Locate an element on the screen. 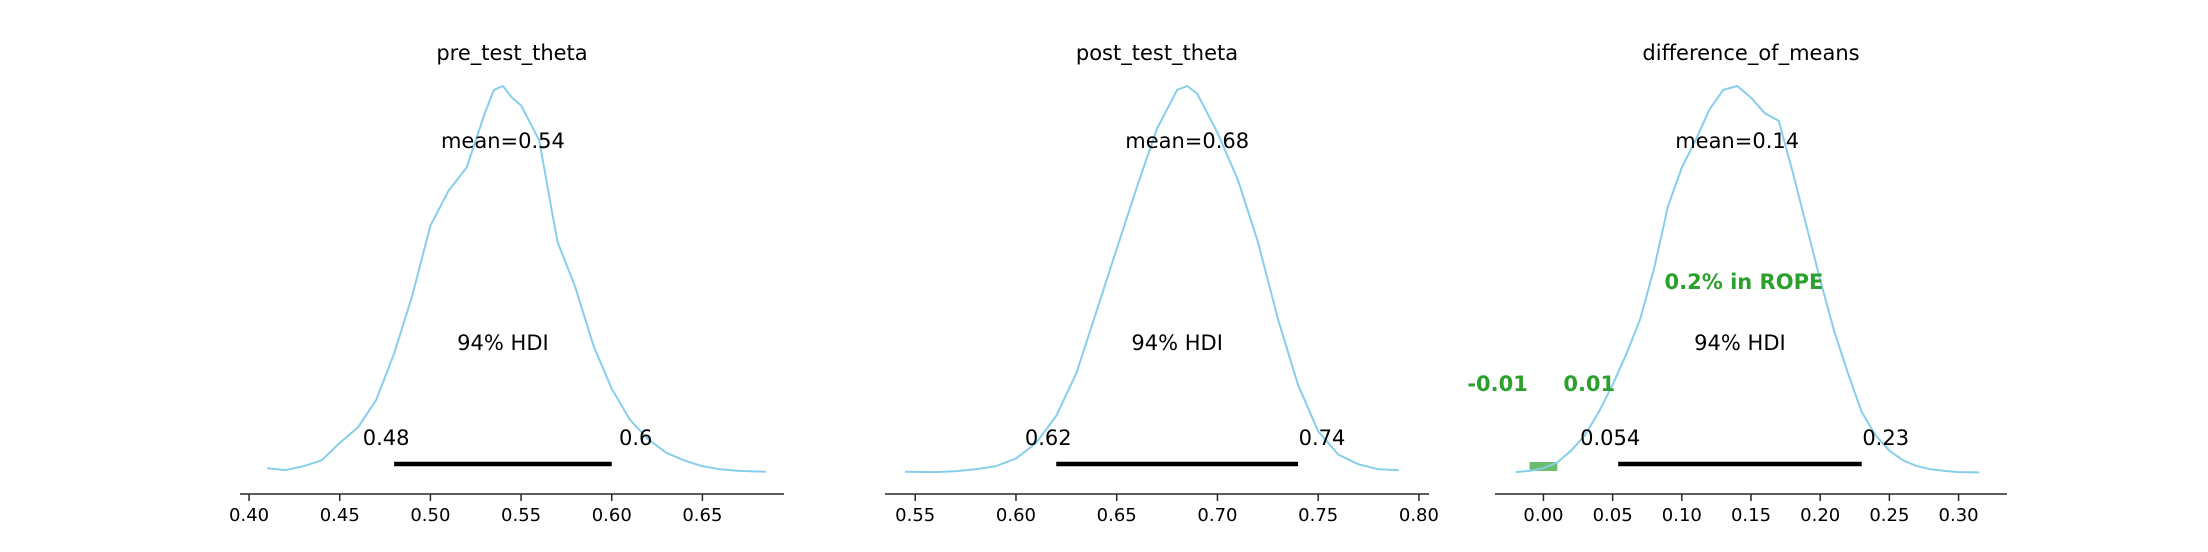 The height and width of the screenshot is (552, 2208). hdi-lower-label: 0.054 is located at coordinates (1610, 438).